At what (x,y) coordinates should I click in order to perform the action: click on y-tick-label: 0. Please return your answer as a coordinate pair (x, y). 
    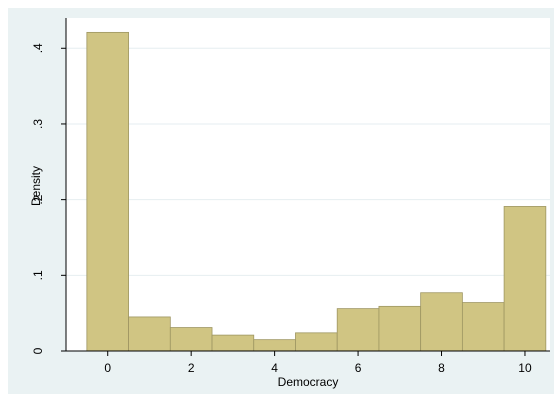
    Looking at the image, I should click on (38, 350).